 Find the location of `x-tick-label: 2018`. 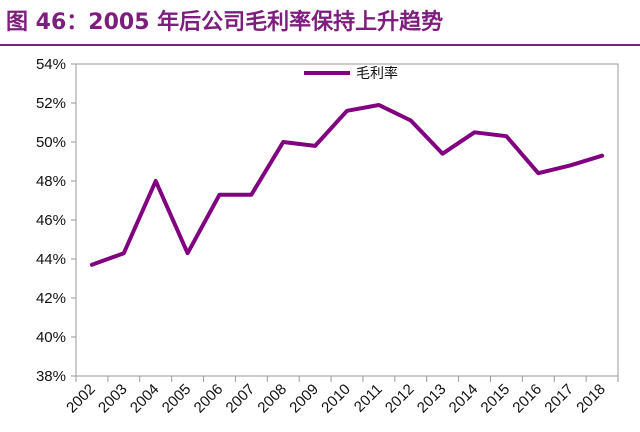

x-tick-label: 2018 is located at coordinates (591, 399).